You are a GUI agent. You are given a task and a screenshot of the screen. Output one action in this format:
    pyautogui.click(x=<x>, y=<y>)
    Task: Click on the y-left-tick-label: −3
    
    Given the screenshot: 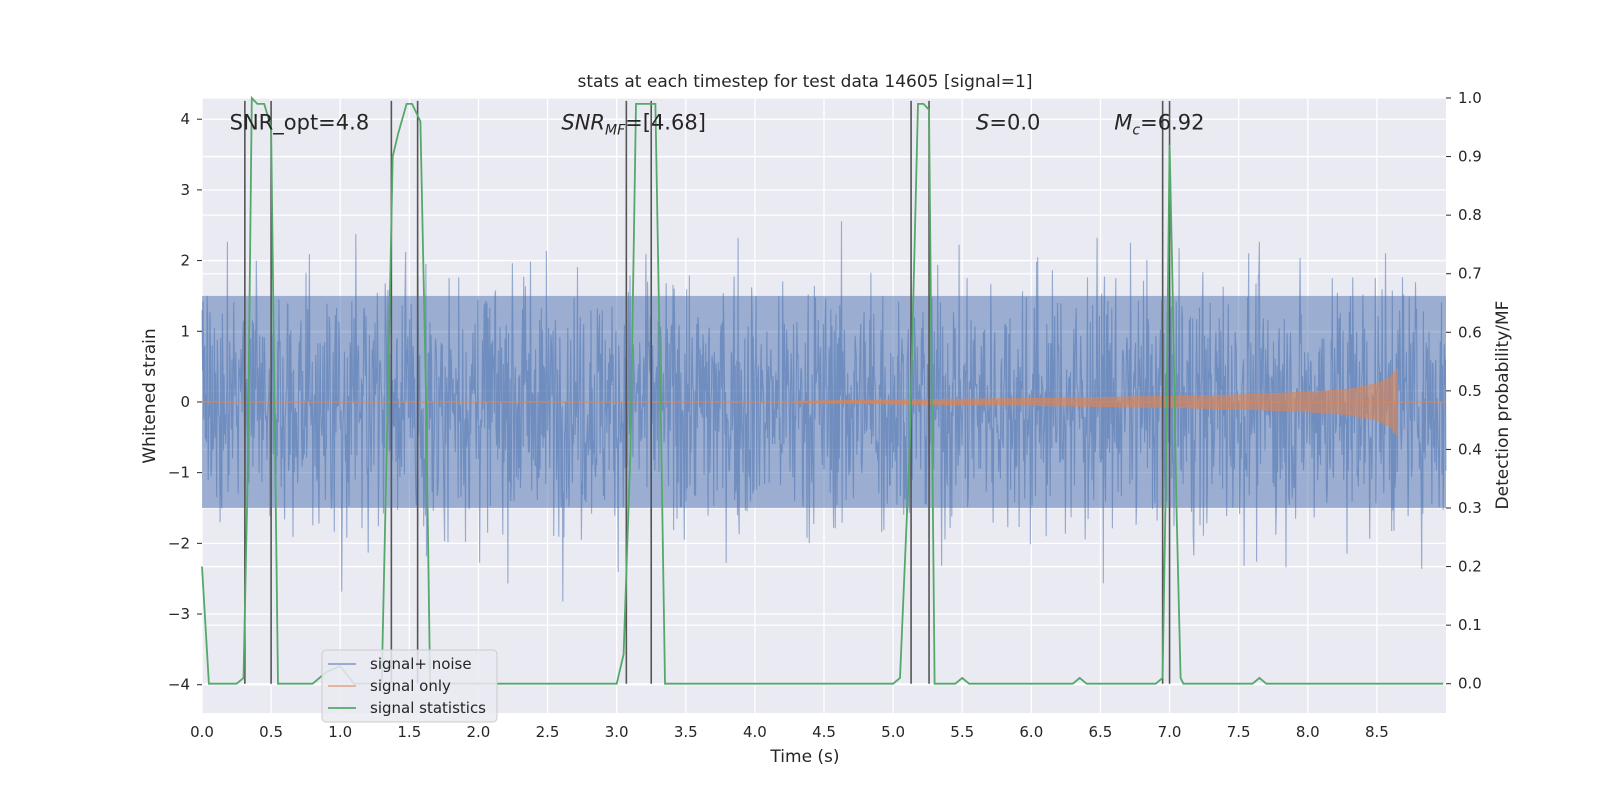 What is the action you would take?
    pyautogui.click(x=179, y=614)
    